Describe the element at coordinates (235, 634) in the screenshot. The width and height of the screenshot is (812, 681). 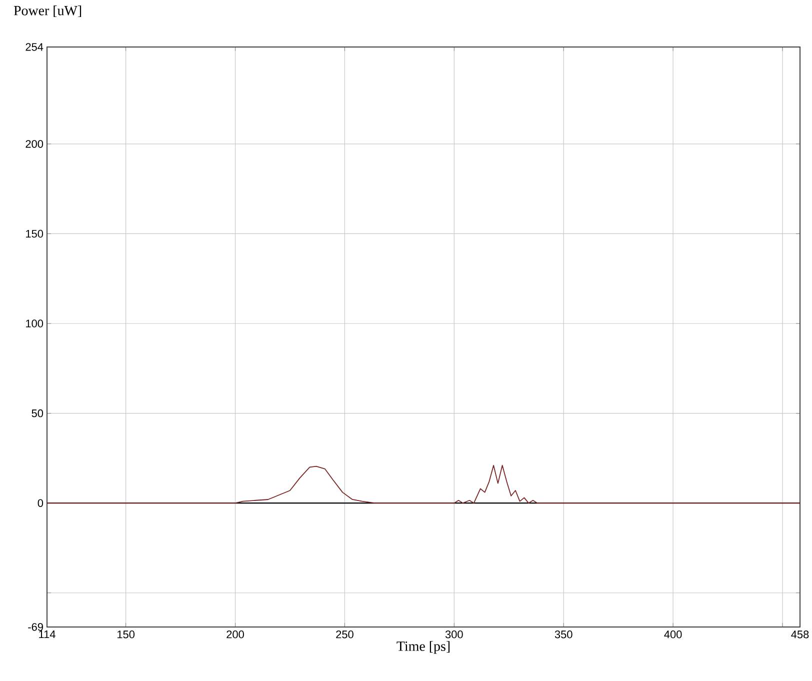
I see `x-tick-label: 200` at that location.